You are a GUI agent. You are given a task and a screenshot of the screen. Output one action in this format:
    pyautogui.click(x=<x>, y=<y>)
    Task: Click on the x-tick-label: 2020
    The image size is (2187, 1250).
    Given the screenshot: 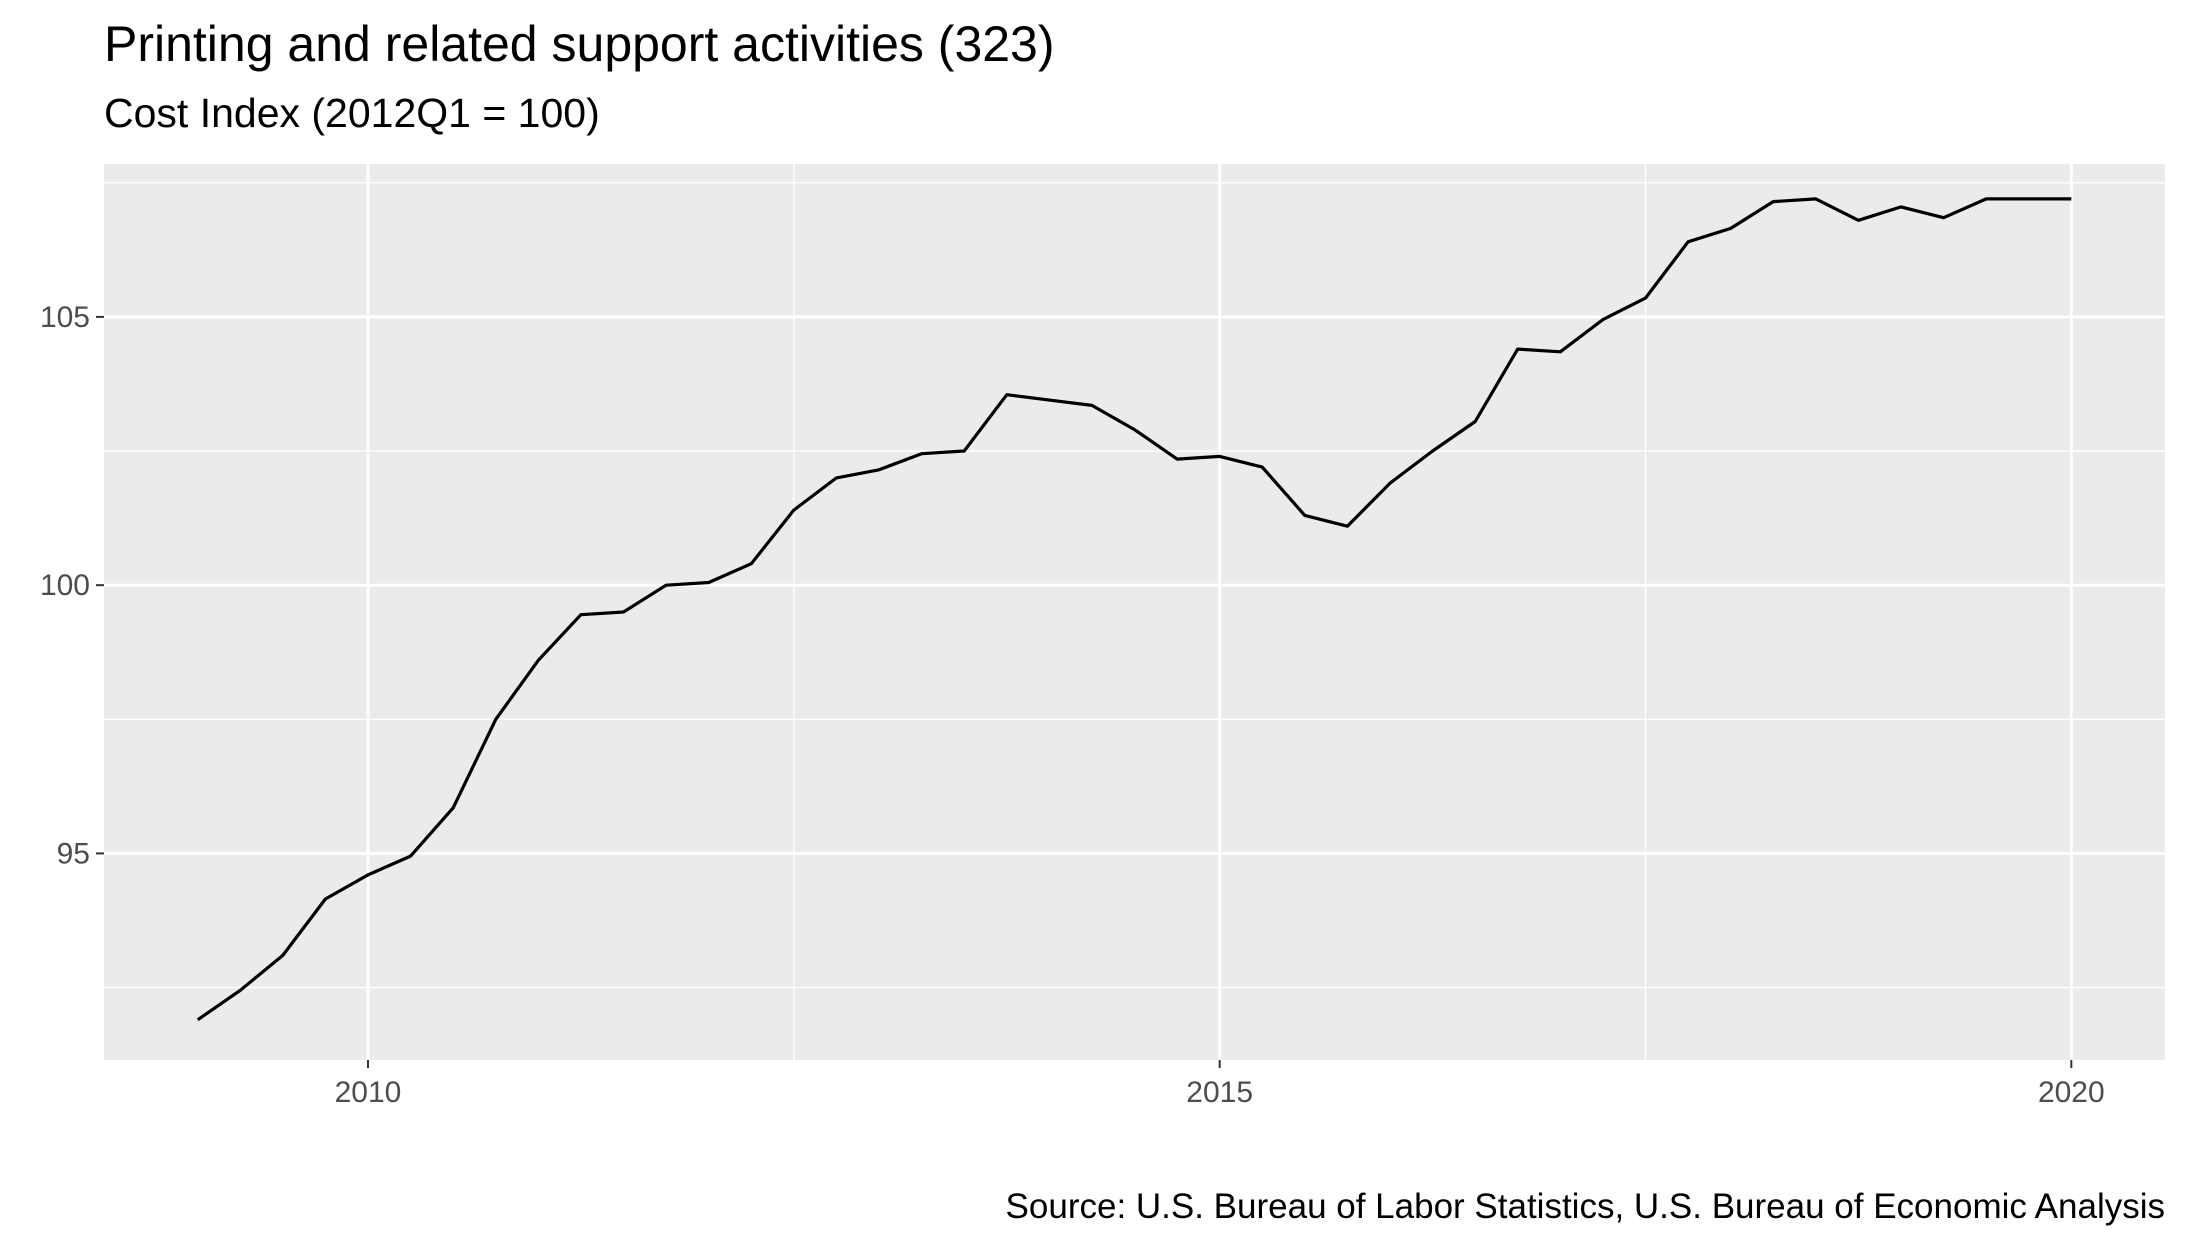 What is the action you would take?
    pyautogui.click(x=2071, y=1092)
    